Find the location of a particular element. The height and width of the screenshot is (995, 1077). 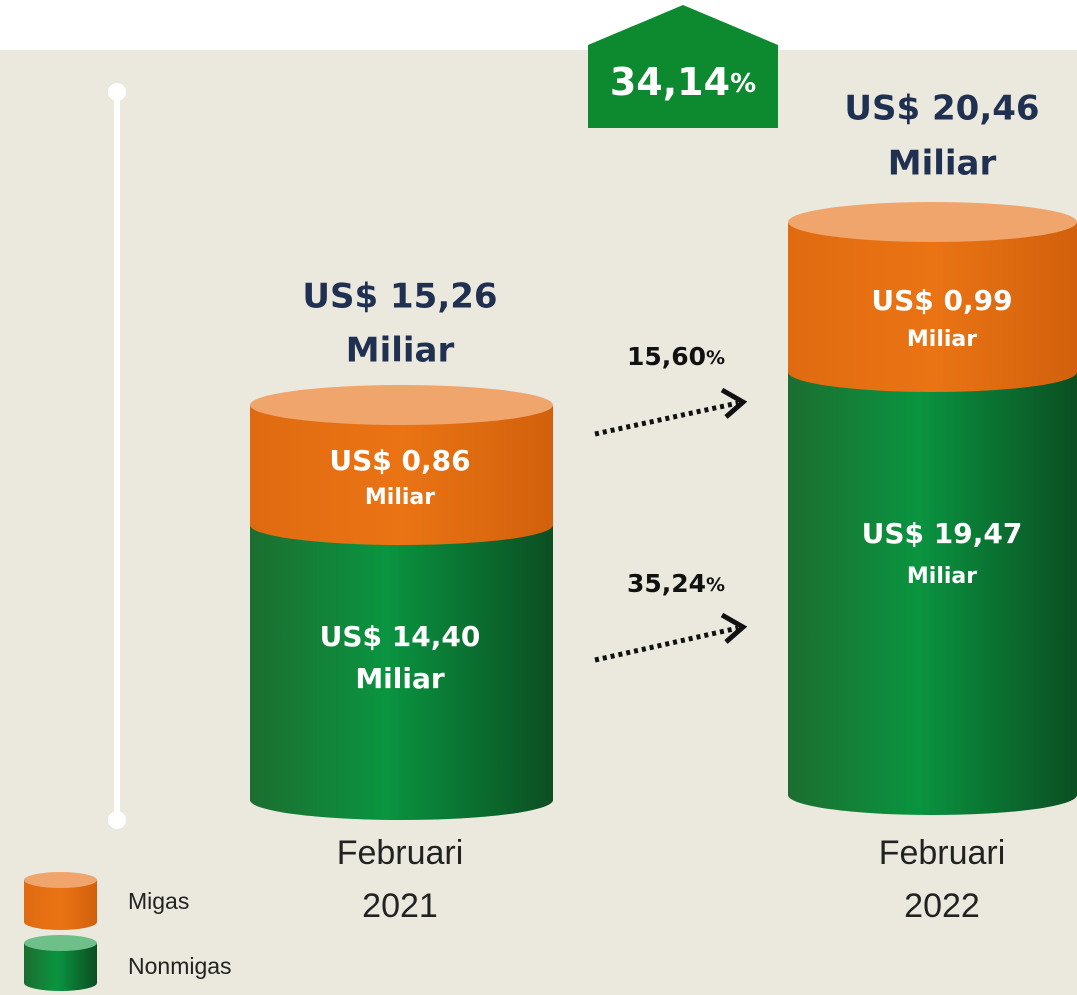

year: 2021 is located at coordinates (400, 906).